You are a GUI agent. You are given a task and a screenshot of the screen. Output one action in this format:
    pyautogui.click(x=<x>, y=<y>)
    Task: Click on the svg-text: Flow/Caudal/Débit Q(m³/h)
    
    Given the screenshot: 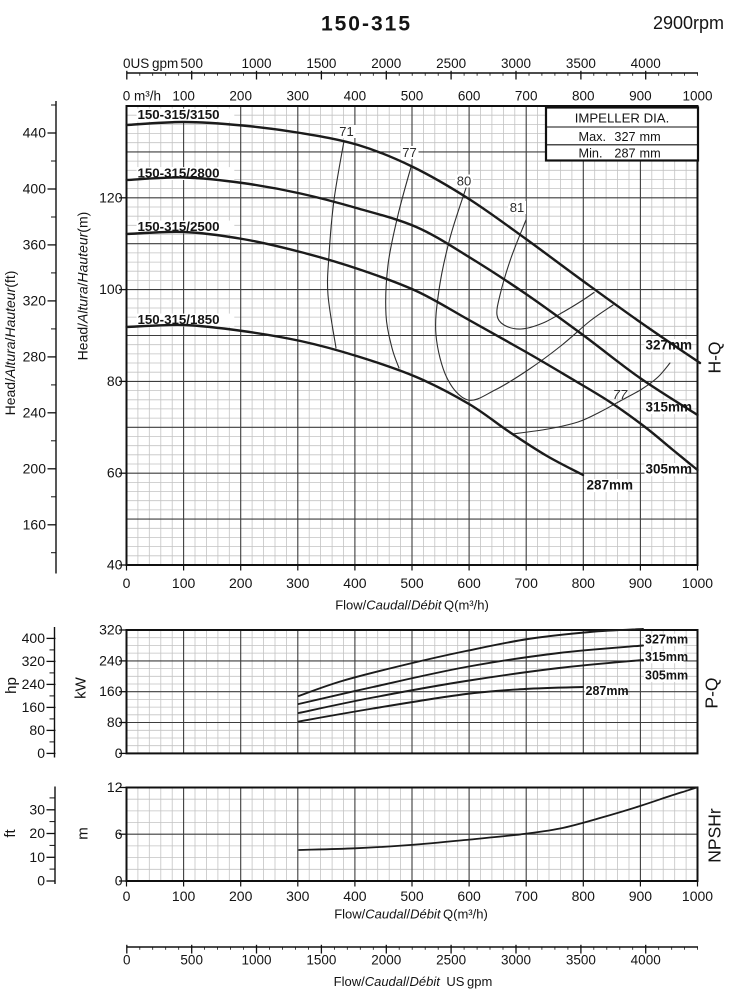 What is the action you would take?
    pyautogui.click(x=412, y=605)
    